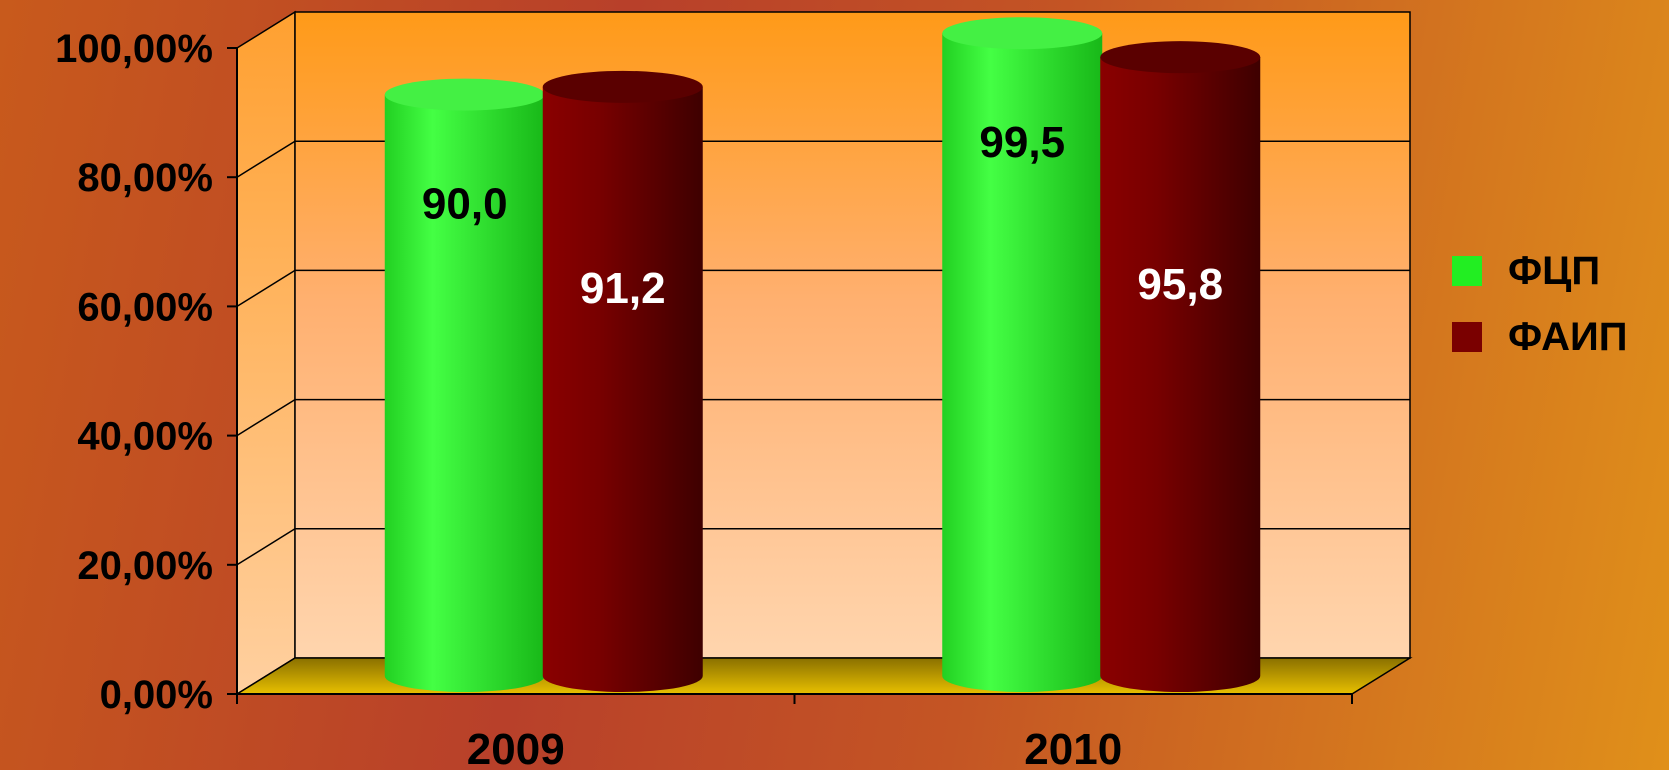 The image size is (1669, 770). I want to click on data-label: 95,8, so click(1180, 284).